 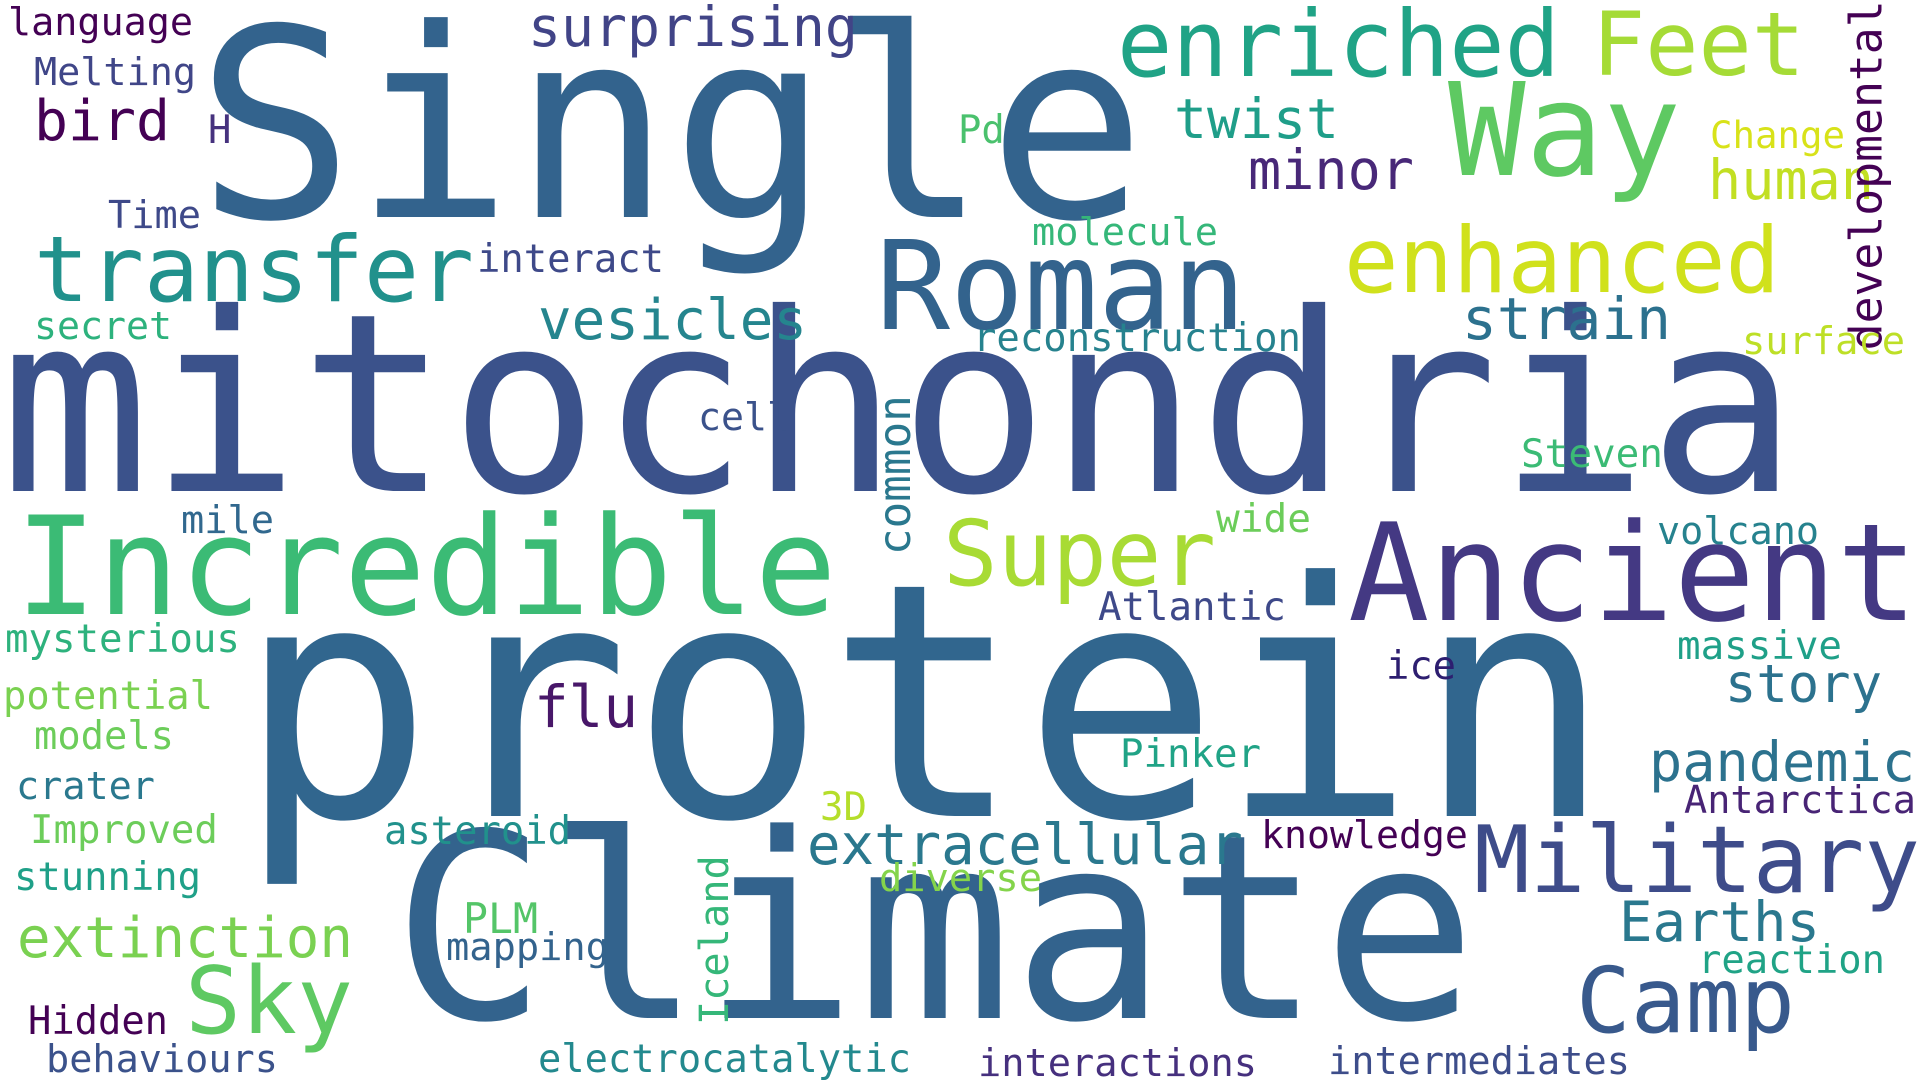 I want to click on word-reconstruction: reconstruction, so click(x=1137, y=338).